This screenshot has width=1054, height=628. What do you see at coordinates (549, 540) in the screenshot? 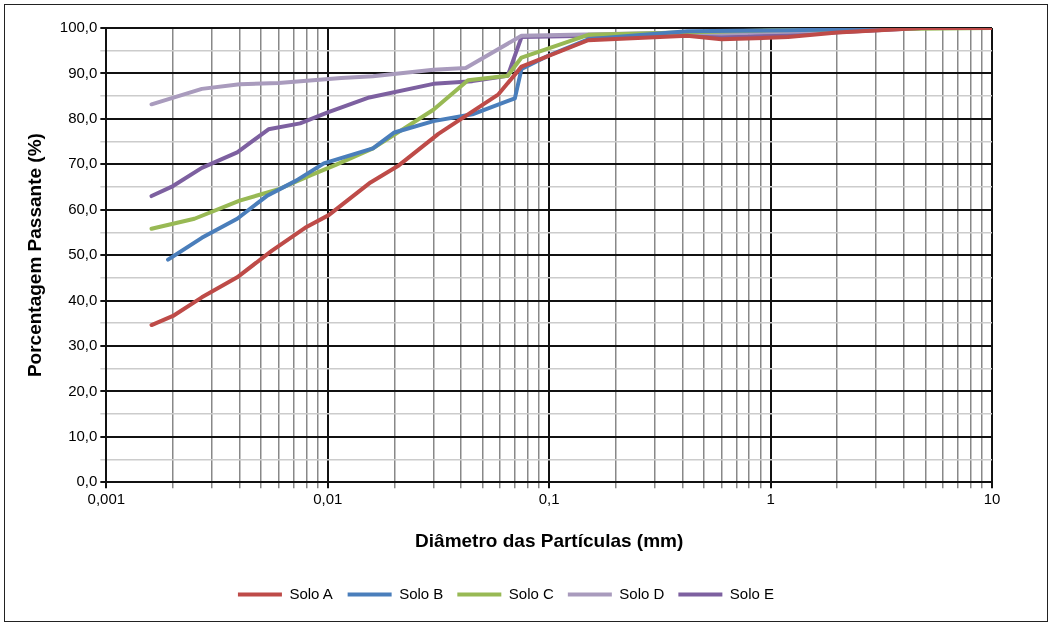
I see `x-axis-title: Diâmetro das Partículas (mm)` at bounding box center [549, 540].